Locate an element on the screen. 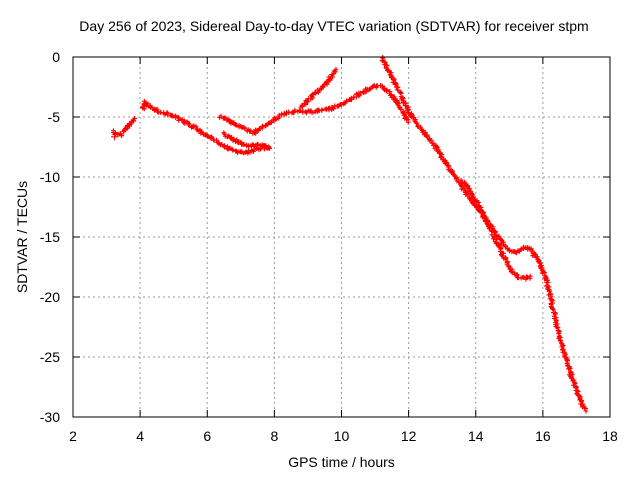 Image resolution: width=640 pixels, height=480 pixels. x-tick-label: 16 is located at coordinates (543, 436).